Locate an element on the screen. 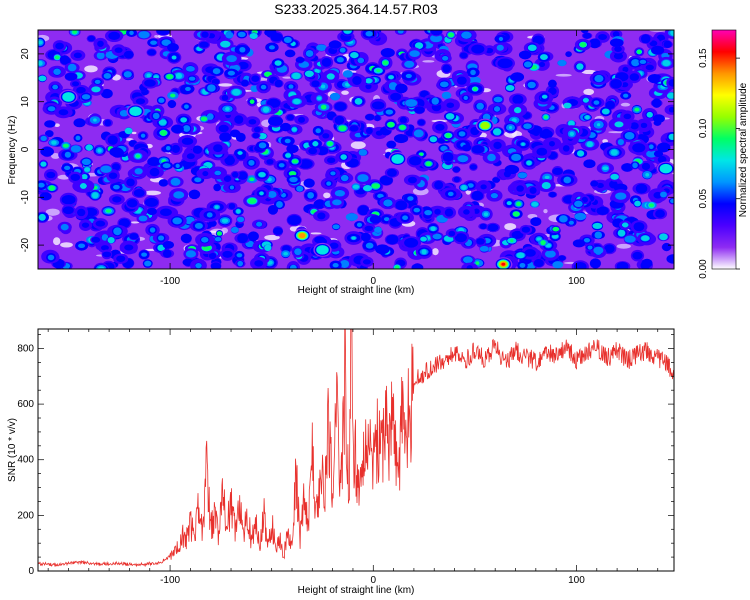  colorbar-tick-label: 0.10 is located at coordinates (703, 128).